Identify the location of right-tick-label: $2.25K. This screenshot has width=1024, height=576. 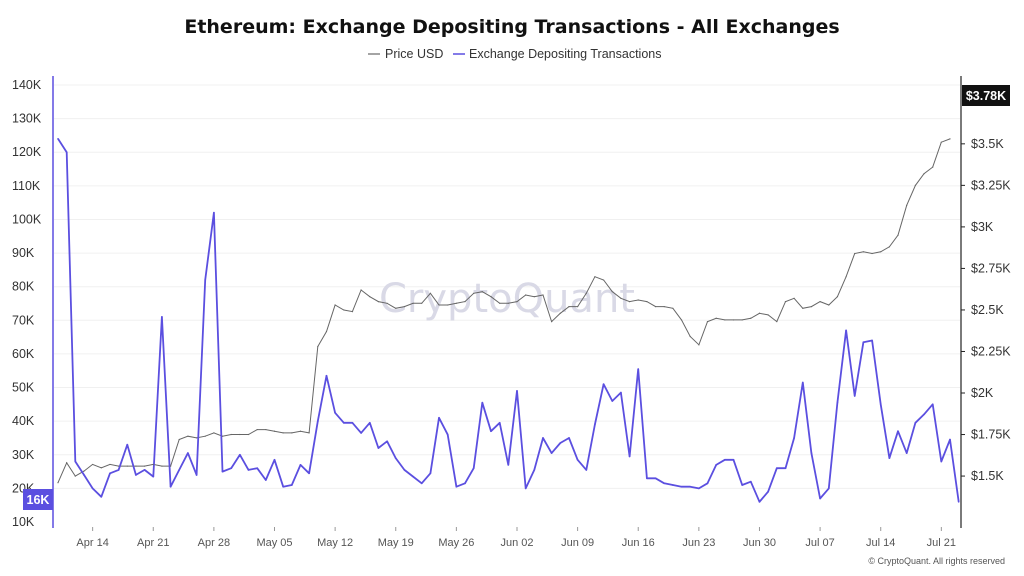
(991, 351).